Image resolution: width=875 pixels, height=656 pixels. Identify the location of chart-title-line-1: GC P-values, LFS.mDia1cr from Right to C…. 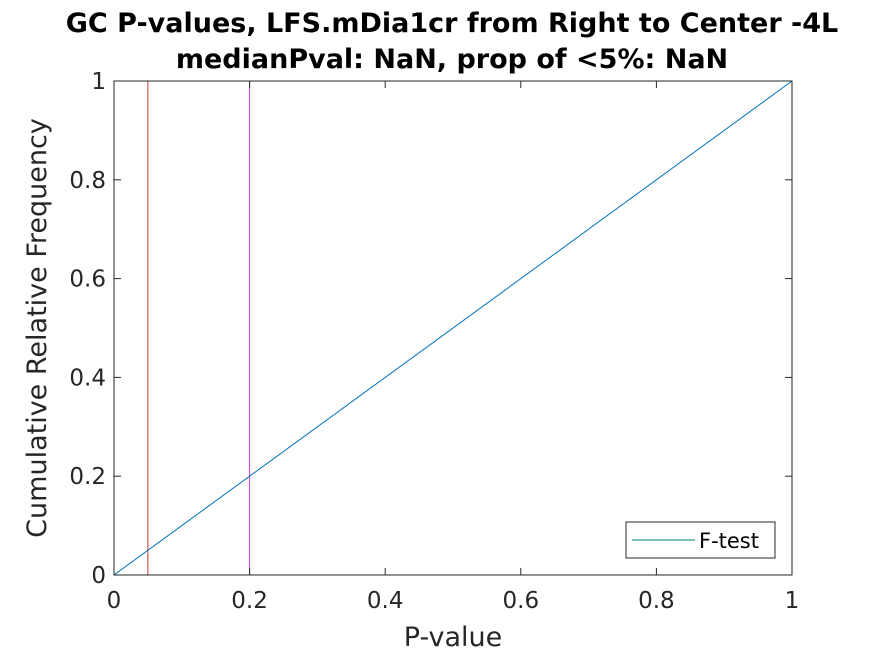
(452, 23).